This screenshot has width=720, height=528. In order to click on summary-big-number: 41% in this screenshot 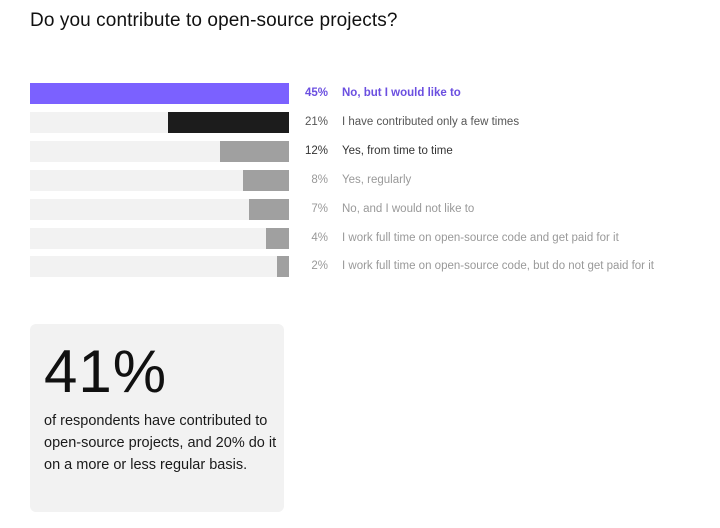, I will do `click(106, 371)`.